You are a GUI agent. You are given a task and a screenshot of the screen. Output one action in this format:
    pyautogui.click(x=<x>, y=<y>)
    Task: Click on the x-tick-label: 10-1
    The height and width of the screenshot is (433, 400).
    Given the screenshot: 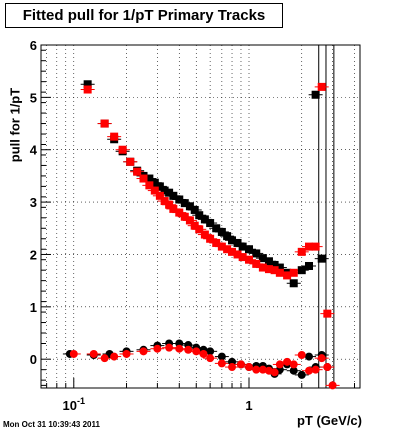 What is the action you would take?
    pyautogui.click(x=74, y=404)
    